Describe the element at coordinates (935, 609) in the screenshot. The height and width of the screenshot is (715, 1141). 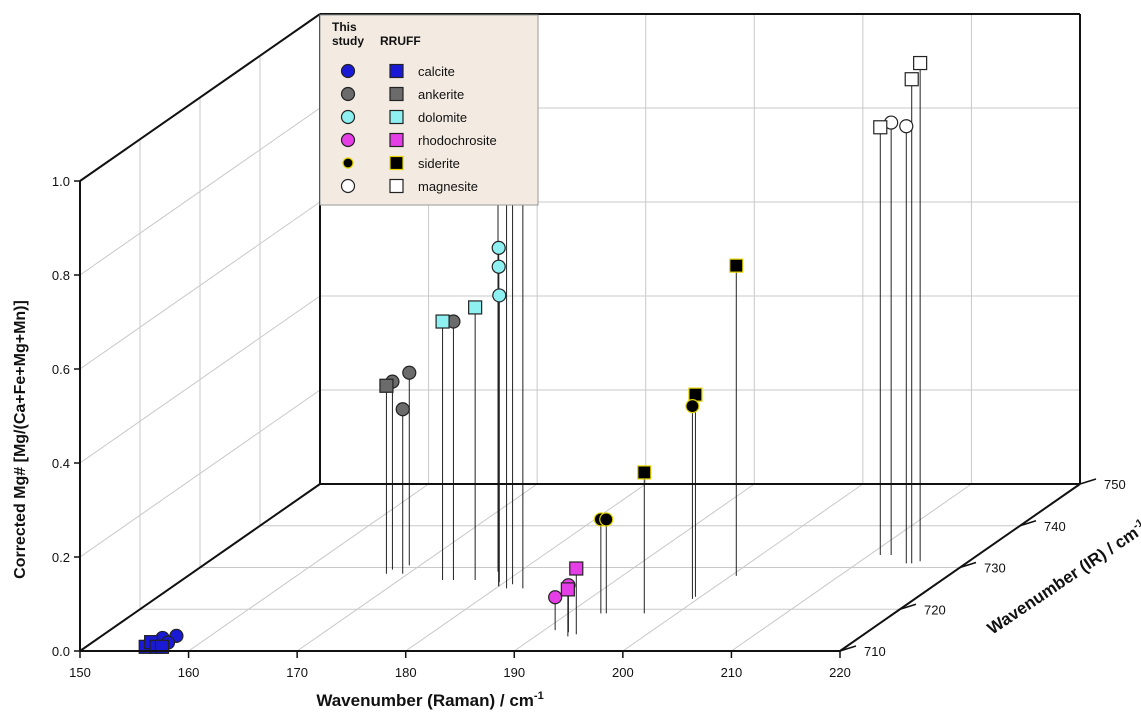
I see `z-tick-label: 720` at that location.